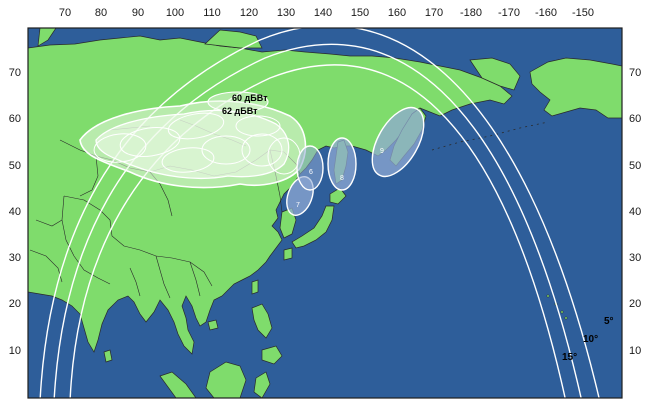 Image resolution: width=650 pixels, height=402 pixels. Describe the element at coordinates (575, 88) in the screenshot. I see `alaska` at that location.